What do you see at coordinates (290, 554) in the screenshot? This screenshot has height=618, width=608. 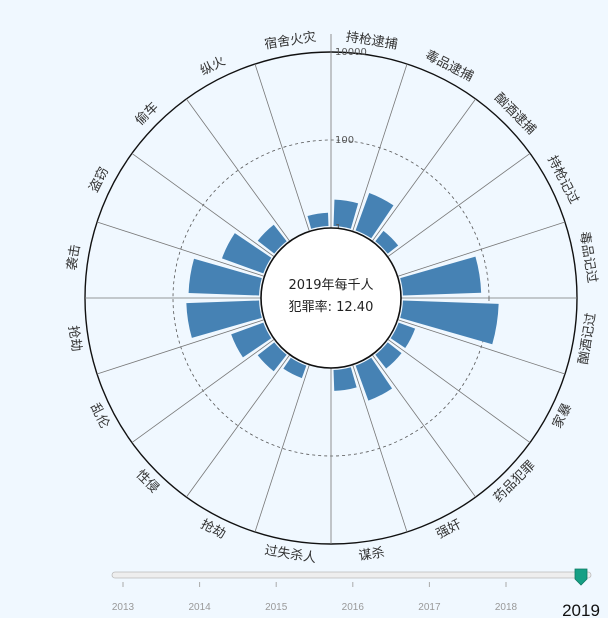 I see `category-label: 过失杀人` at bounding box center [290, 554].